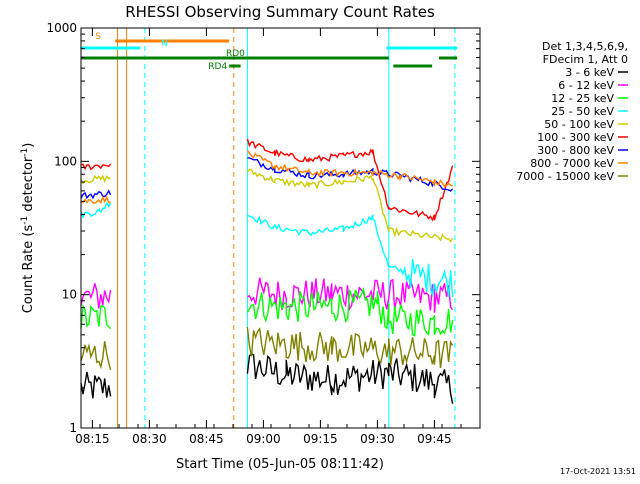 Image resolution: width=640 pixels, height=484 pixels. Describe the element at coordinates (149, 439) in the screenshot. I see `x-tick-label-1: 08:30` at that location.